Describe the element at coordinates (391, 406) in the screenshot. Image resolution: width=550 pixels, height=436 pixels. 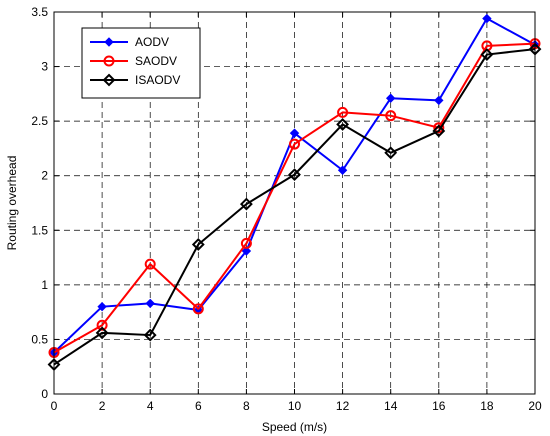
I see `x-tick-label: 14` at that location.